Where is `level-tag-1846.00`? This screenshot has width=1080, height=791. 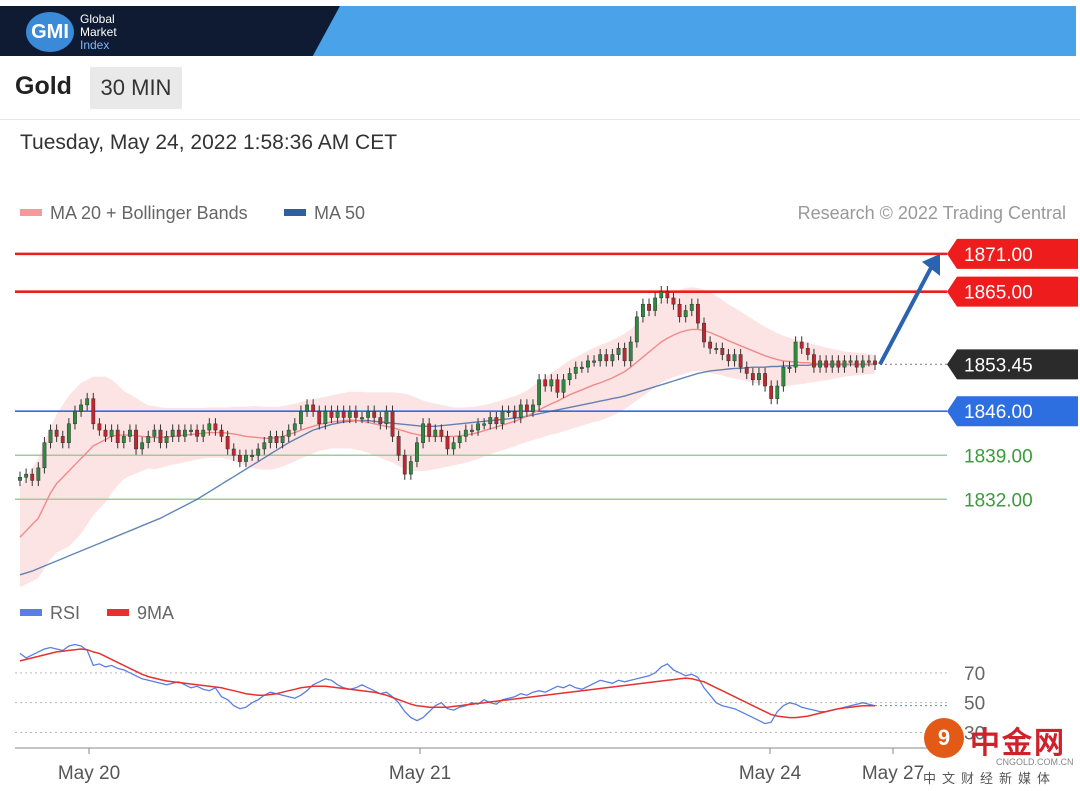 level-tag-1846.00 is located at coordinates (1012, 411).